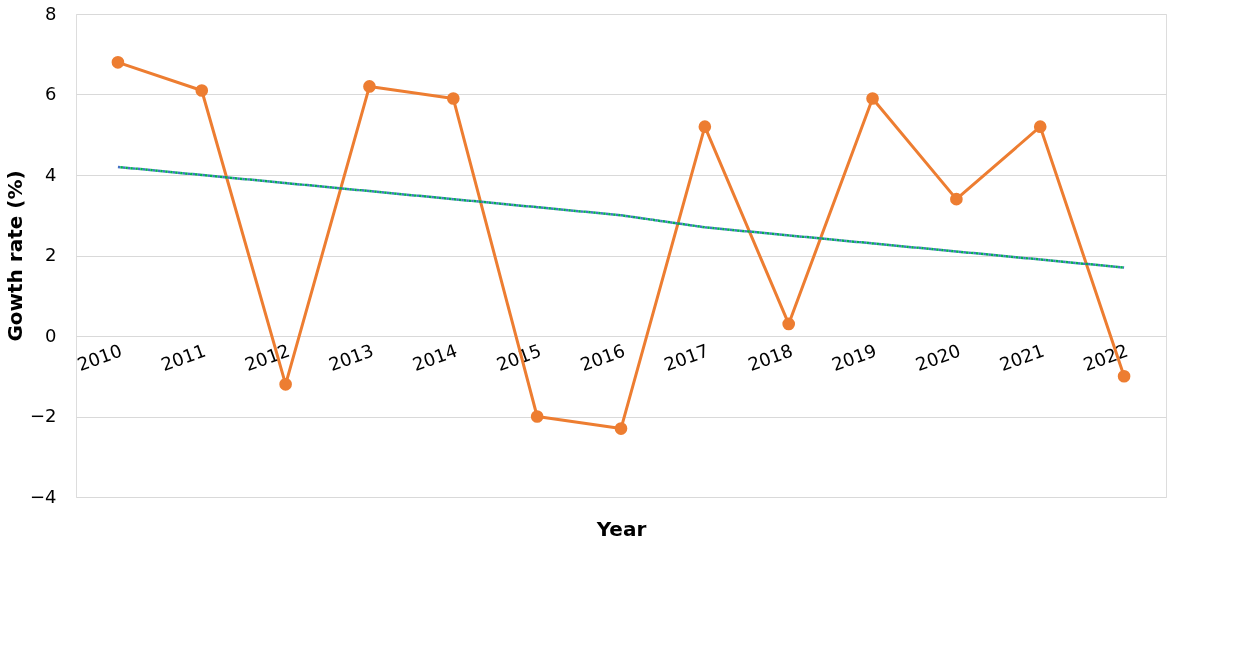 The image size is (1244, 668). What do you see at coordinates (602, 357) in the screenshot?
I see `x-tick-label: 2016` at bounding box center [602, 357].